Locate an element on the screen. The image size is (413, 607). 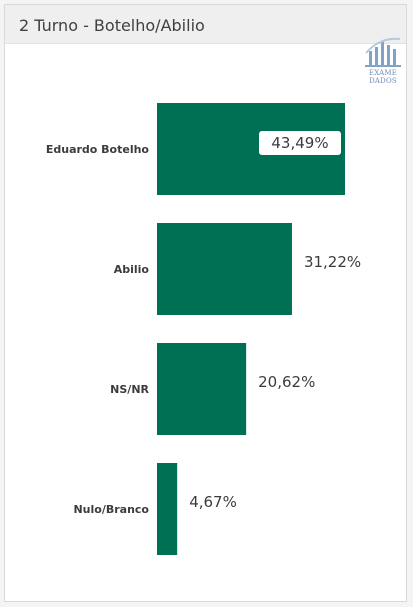
exame-dados-logo: EXAME DADOS is located at coordinates (383, 61).